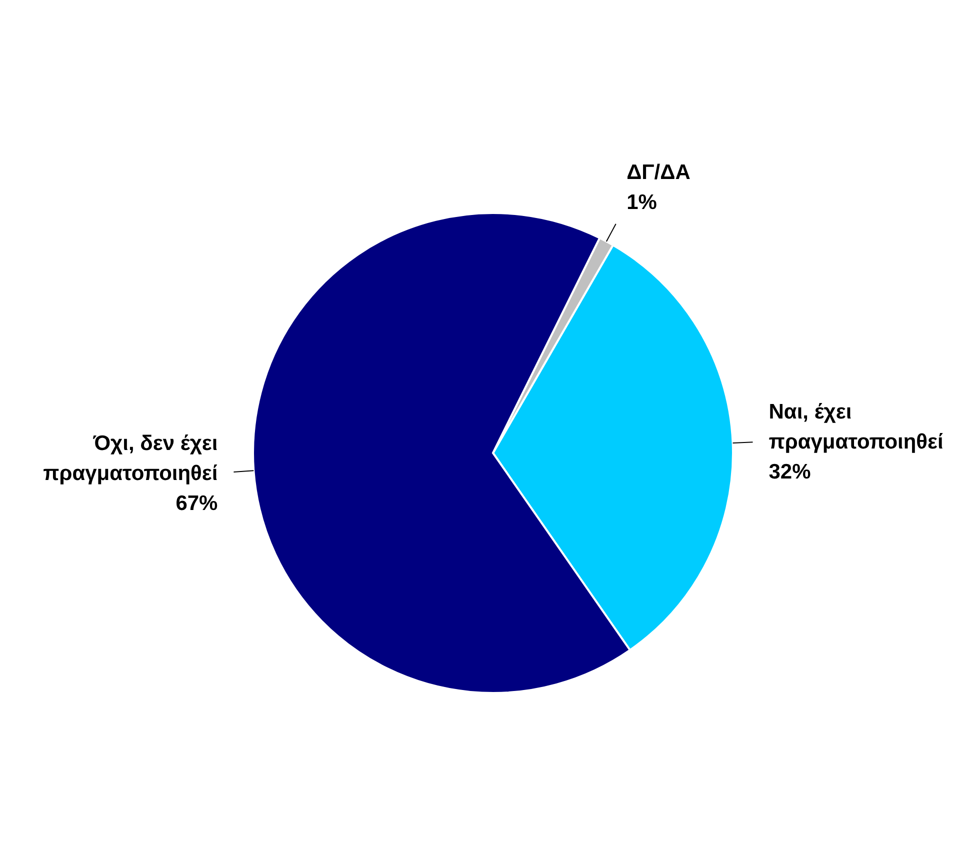 This screenshot has width=980, height=842. Describe the element at coordinates (130, 458) in the screenshot. I see `slice-label: Όχι, δεν έχει πραγματοποιηθεί` at that location.